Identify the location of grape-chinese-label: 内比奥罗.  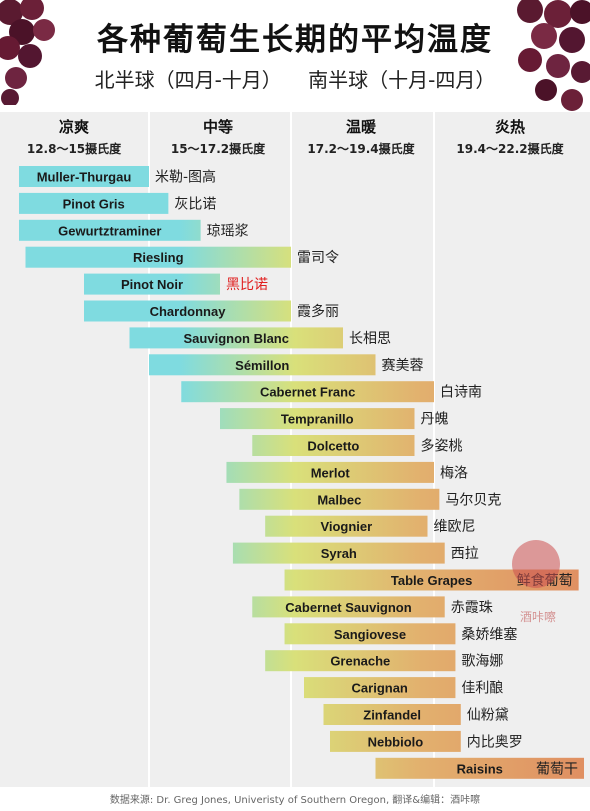
(495, 741).